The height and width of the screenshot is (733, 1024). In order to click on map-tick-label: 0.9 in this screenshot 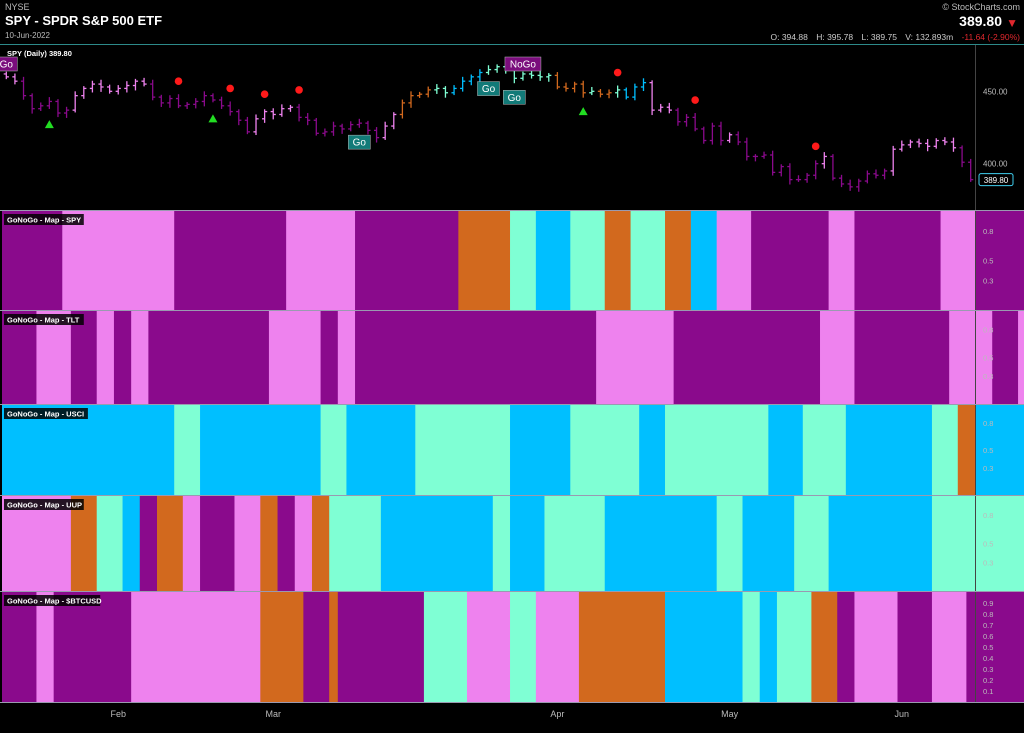, I will do `click(988, 603)`.